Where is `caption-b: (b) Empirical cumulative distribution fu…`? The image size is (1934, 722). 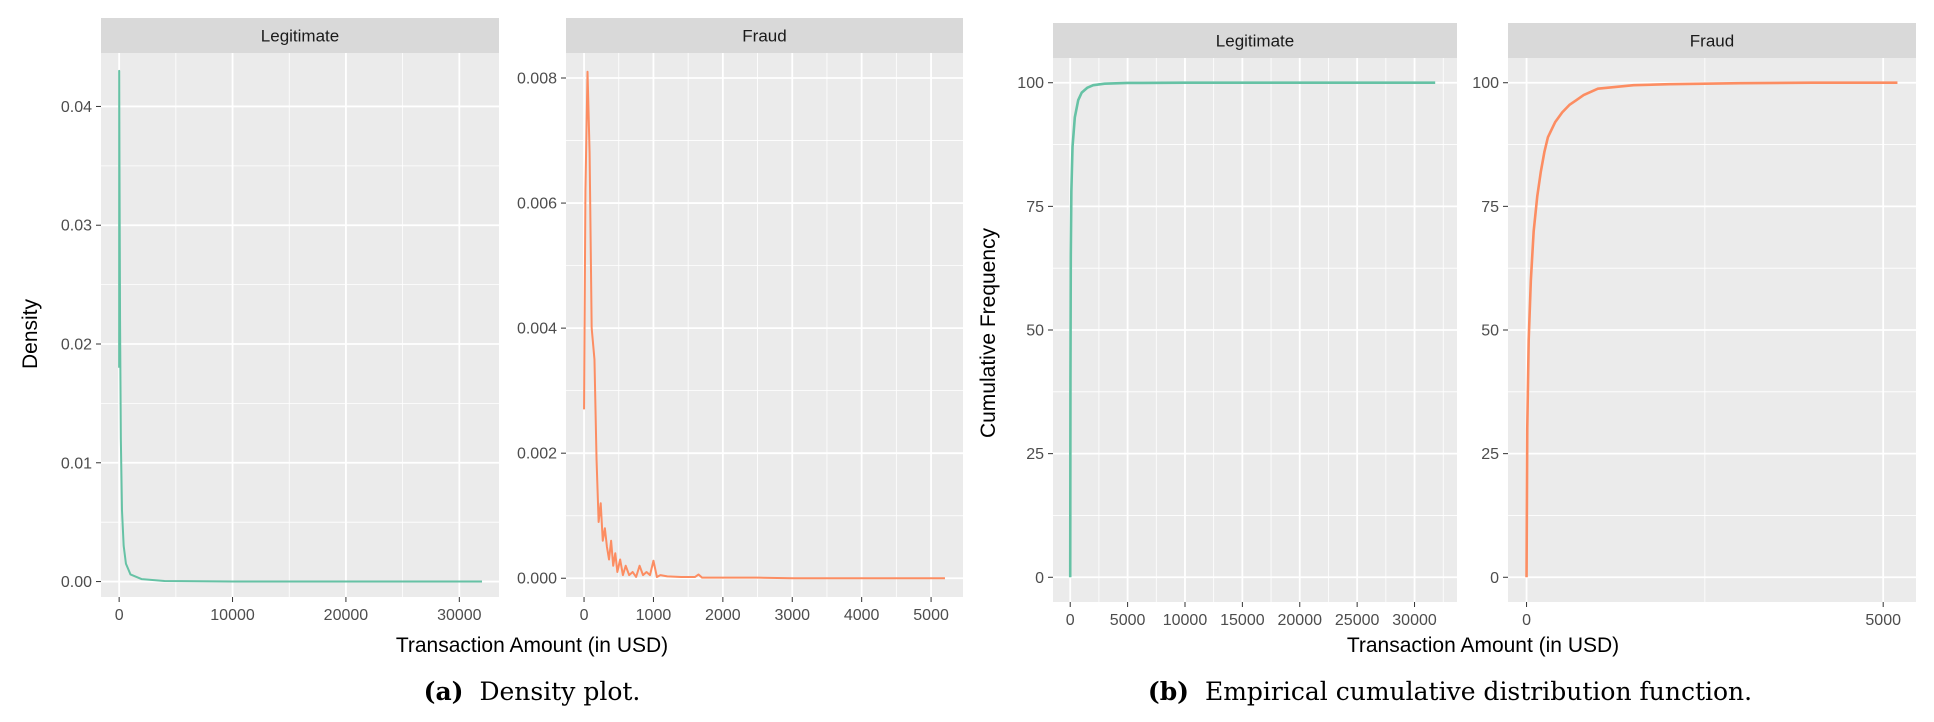
caption-b: (b) Empirical cumulative distribution fu… is located at coordinates (1450, 691).